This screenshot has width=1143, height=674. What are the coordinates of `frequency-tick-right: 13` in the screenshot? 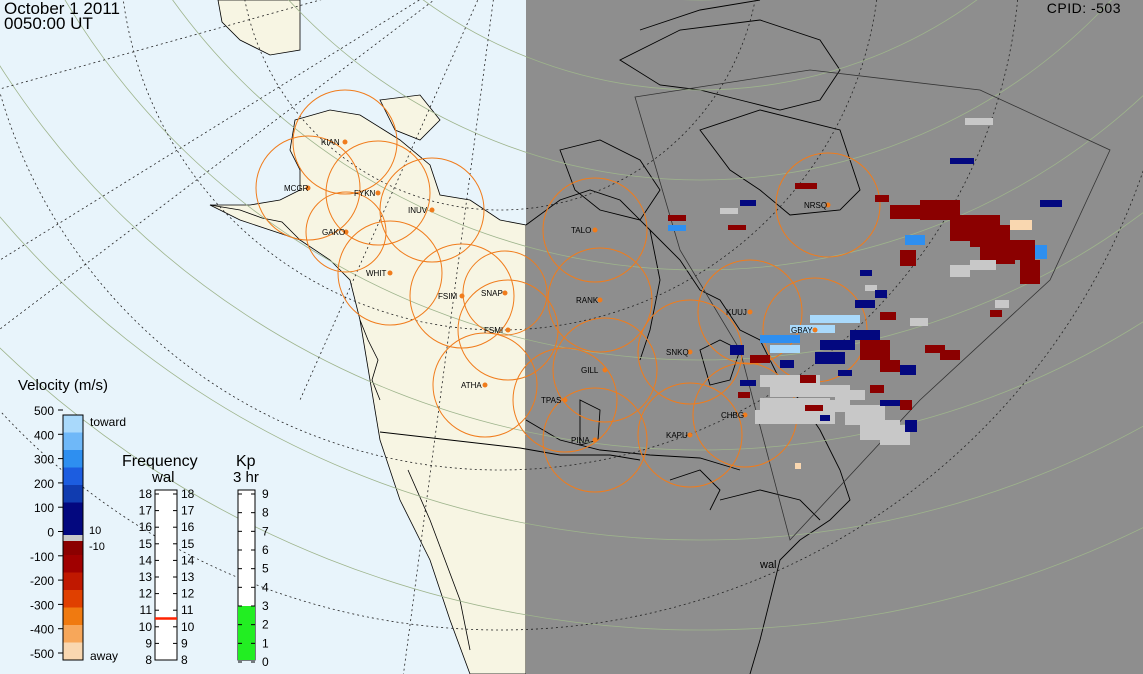 It's located at (188, 577).